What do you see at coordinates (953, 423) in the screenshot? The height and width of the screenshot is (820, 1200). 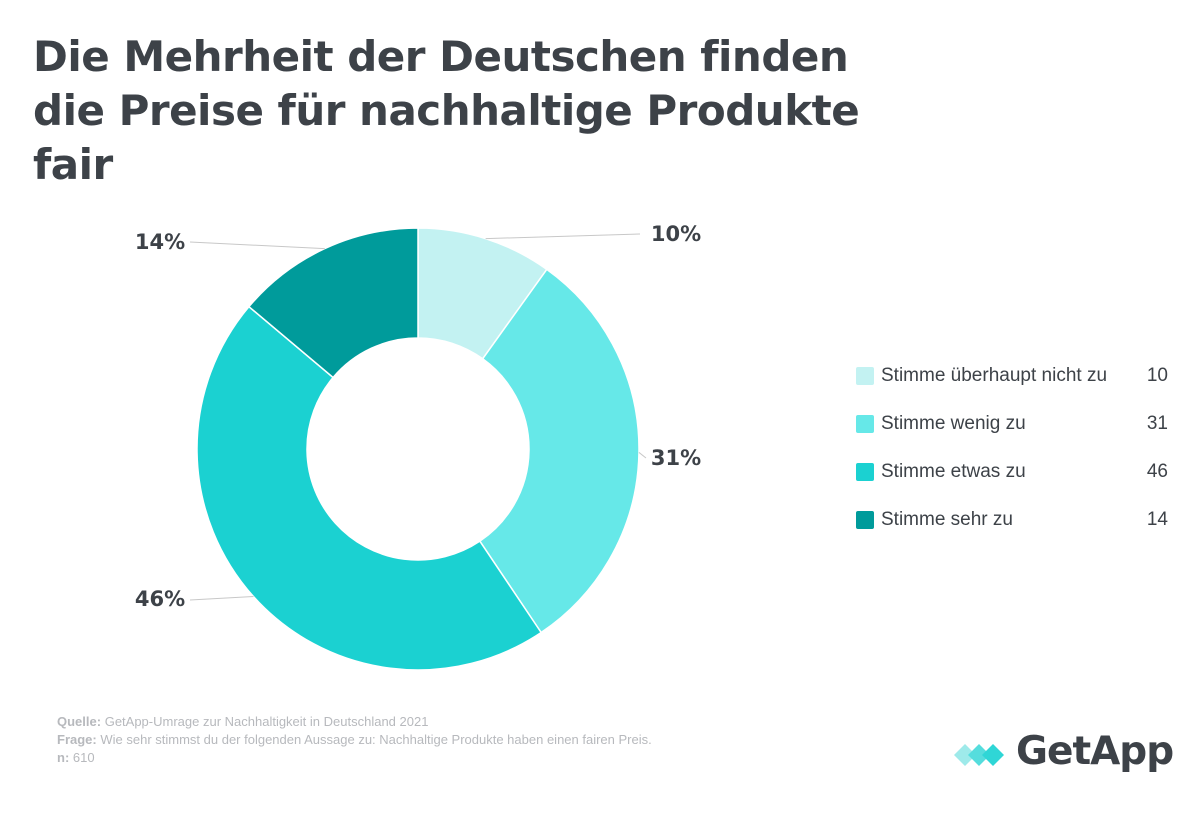 I see `legend-label: Stimme wenig zu` at bounding box center [953, 423].